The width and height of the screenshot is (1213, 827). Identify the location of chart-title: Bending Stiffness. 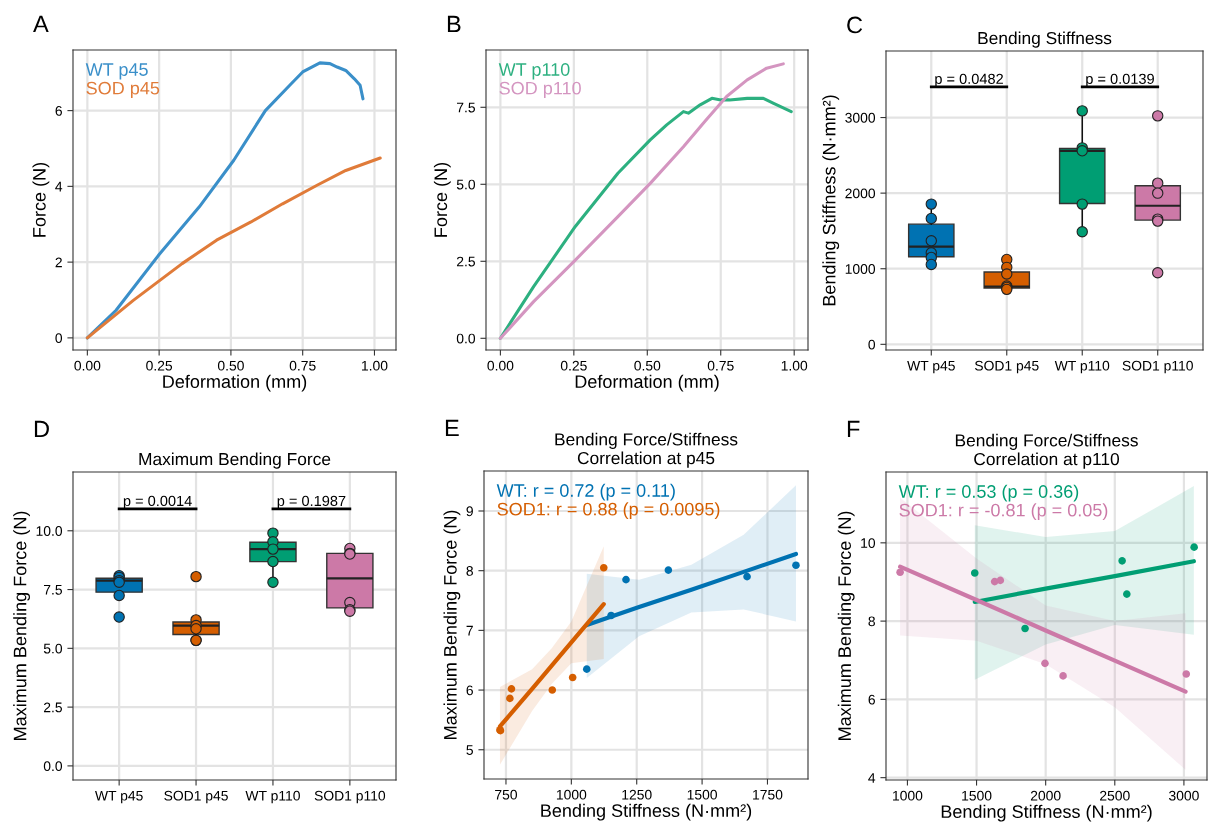
(1045, 39).